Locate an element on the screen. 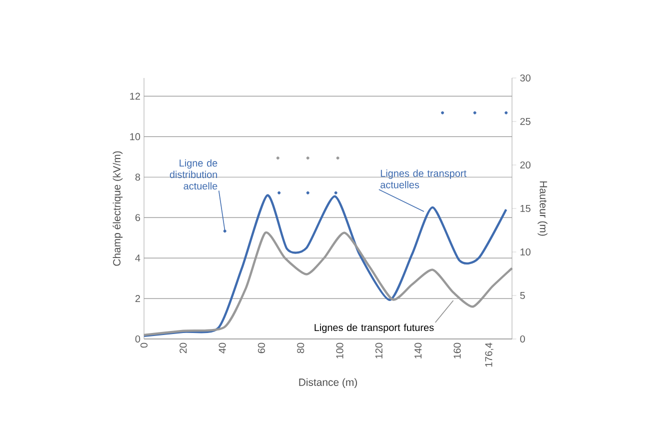  y-axis-title: Champ électrique (kV/m) is located at coordinates (117, 208).